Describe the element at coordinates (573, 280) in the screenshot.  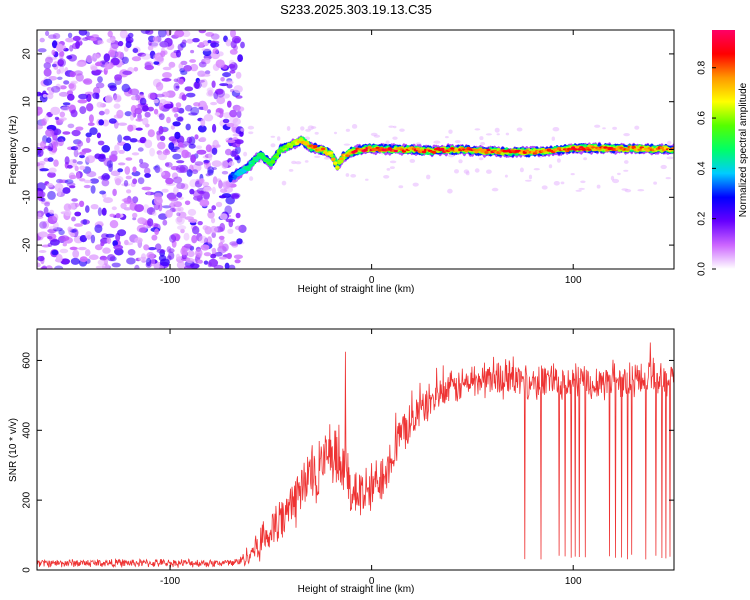
I see `x-tick-label: 100` at that location.